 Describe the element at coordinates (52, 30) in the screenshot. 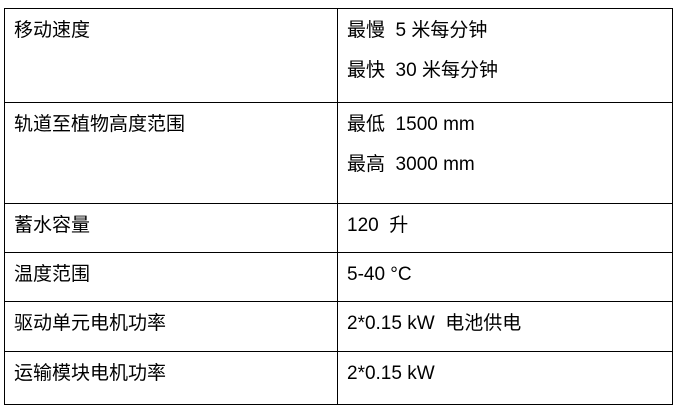

I see `spec-label: 移动速度` at that location.